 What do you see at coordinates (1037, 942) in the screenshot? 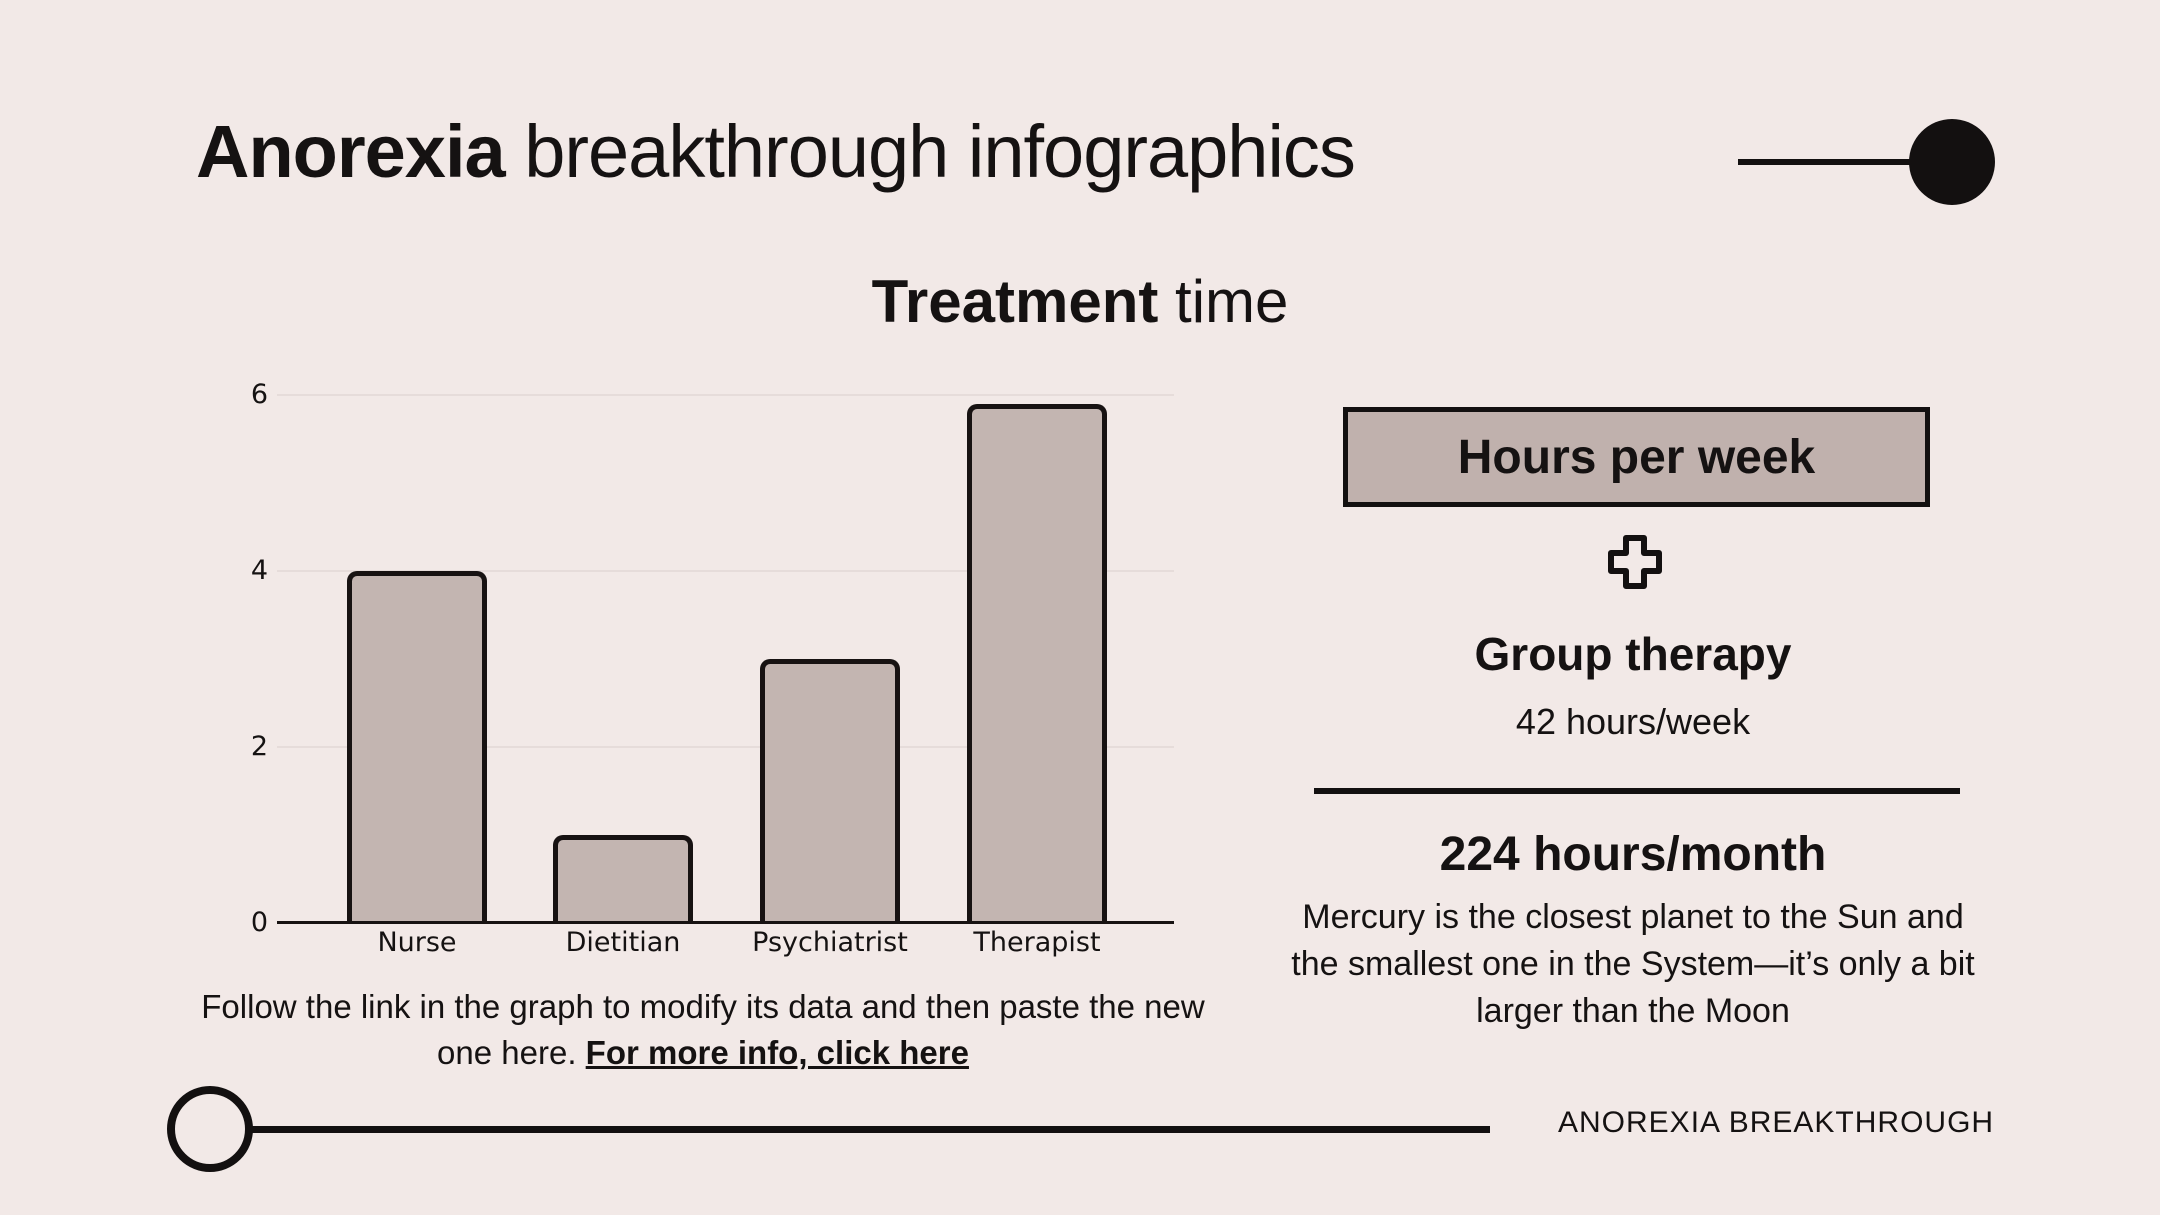
I see `x-axis-tick-label: Therapist` at bounding box center [1037, 942].